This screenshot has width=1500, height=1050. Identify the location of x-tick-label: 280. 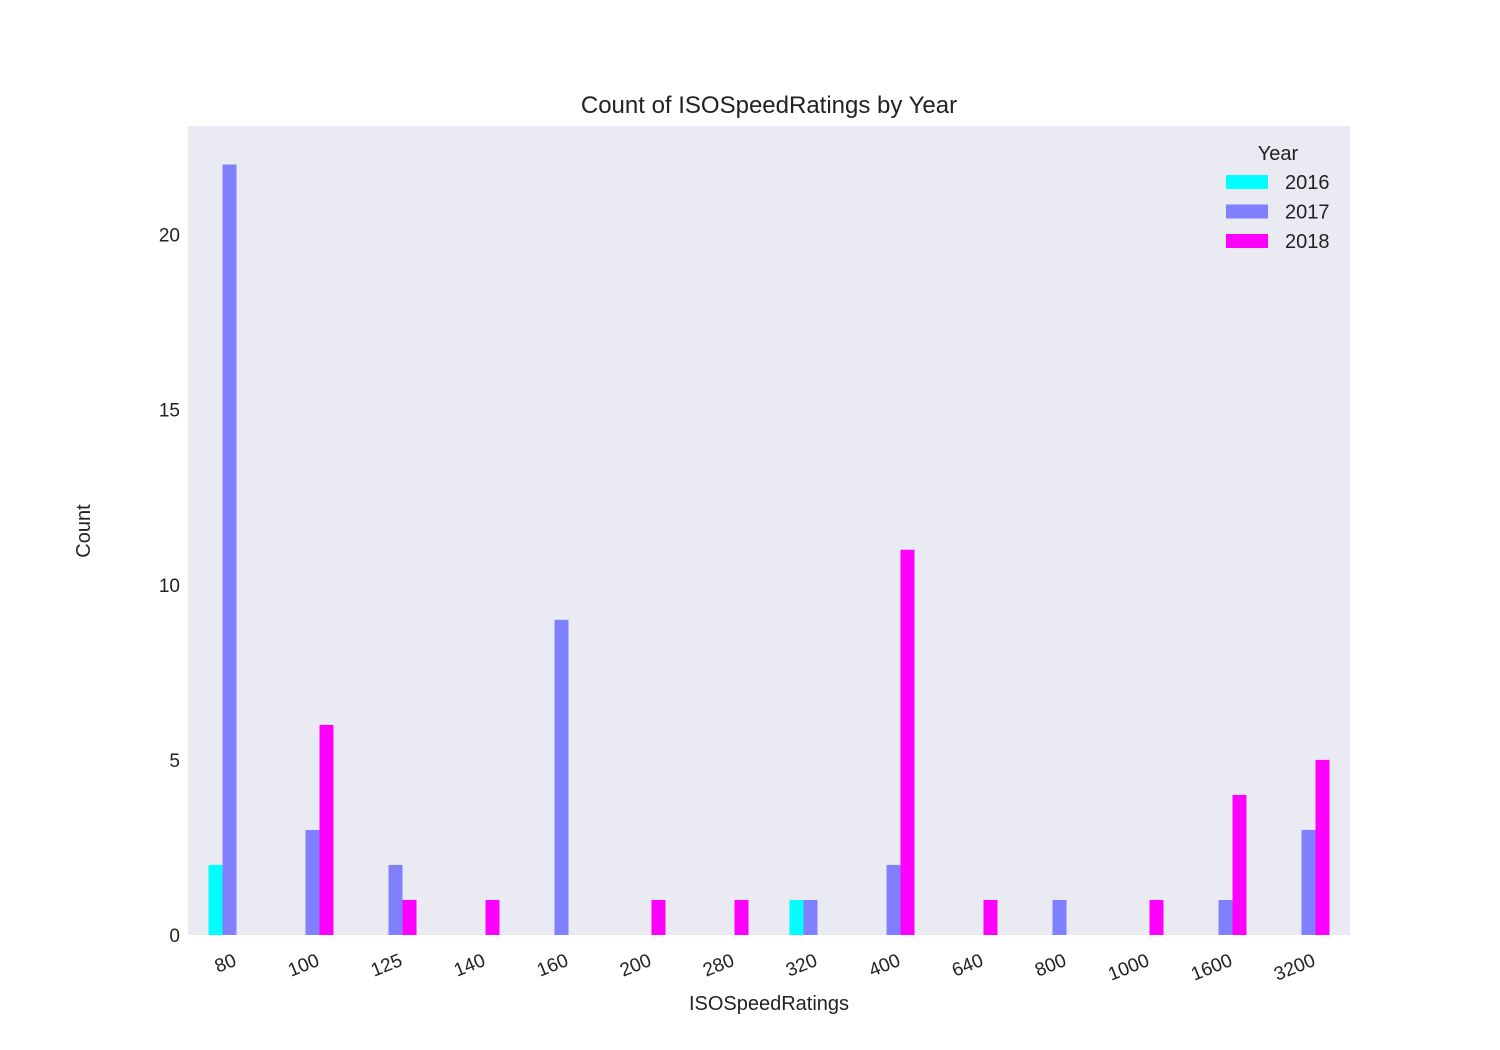
(718, 965).